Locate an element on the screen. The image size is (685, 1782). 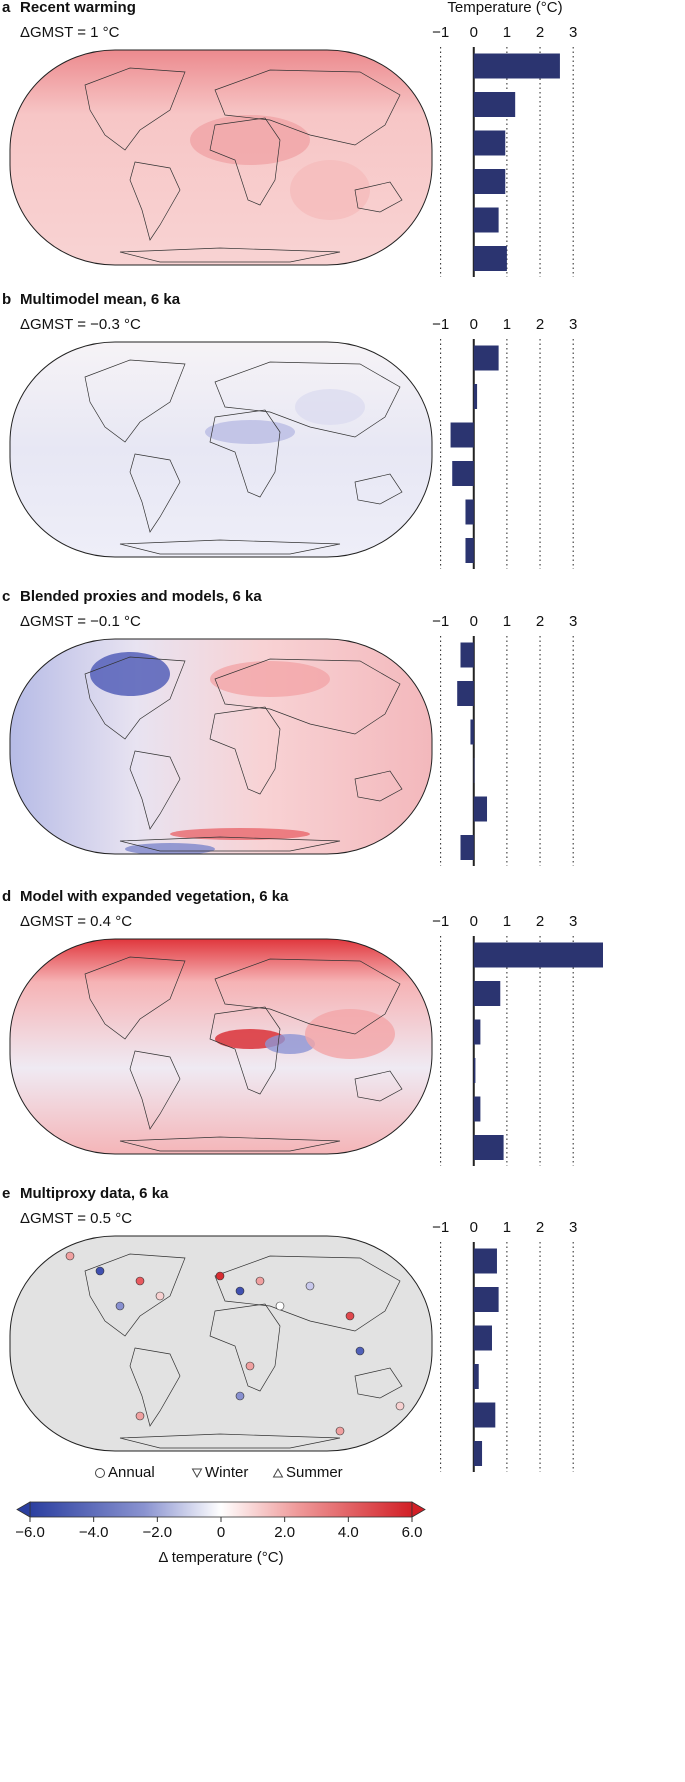
panel-letter: b is located at coordinates (6, 299).